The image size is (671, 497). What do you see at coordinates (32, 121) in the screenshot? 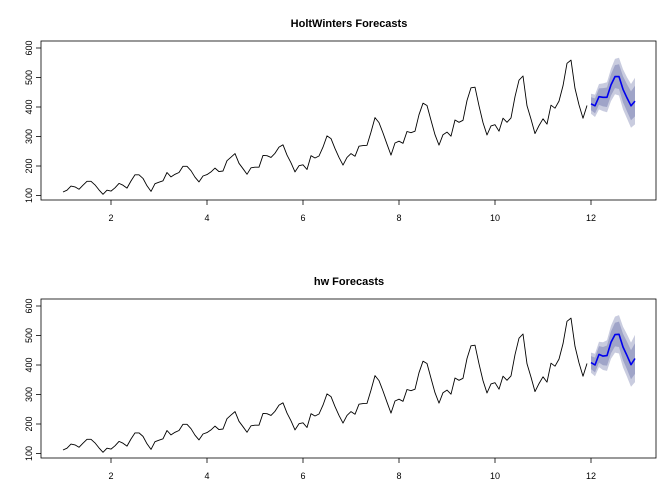
I see `y-ticks-holtwinters: 100 200 300 400 500 600` at bounding box center [32, 121].